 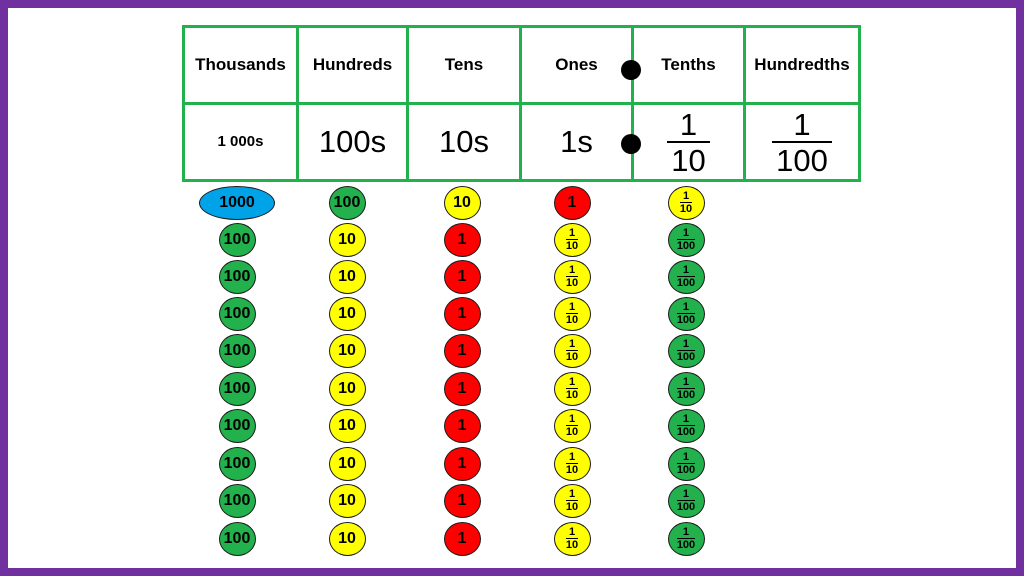 I want to click on value-ones-text: 1s, so click(x=576, y=141).